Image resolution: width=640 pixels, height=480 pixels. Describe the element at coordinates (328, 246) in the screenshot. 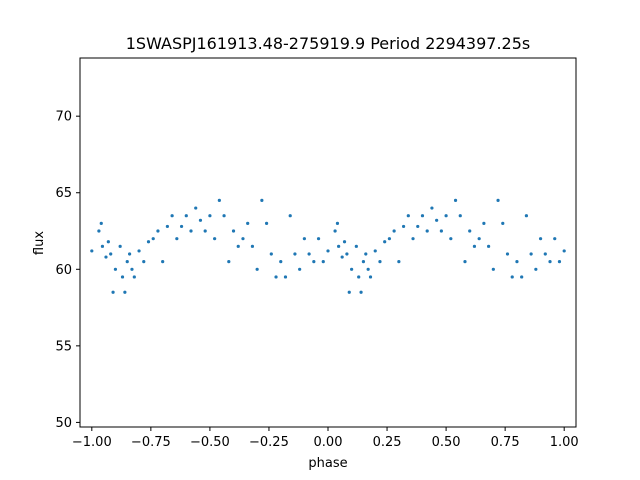

I see `data-points` at that location.